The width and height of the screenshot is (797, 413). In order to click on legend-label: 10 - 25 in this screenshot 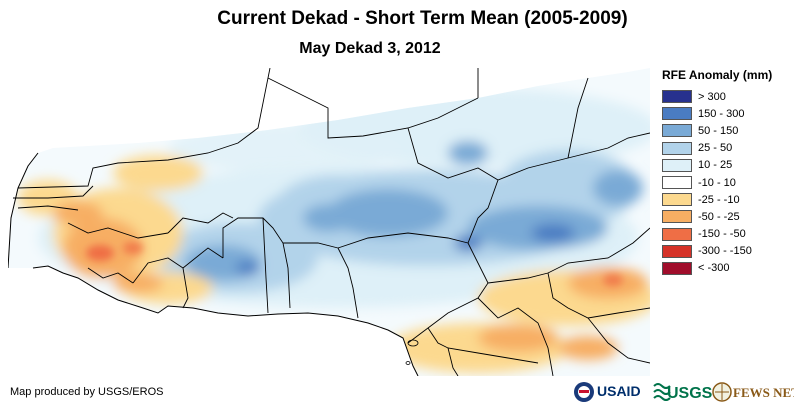, I will do `click(715, 165)`.